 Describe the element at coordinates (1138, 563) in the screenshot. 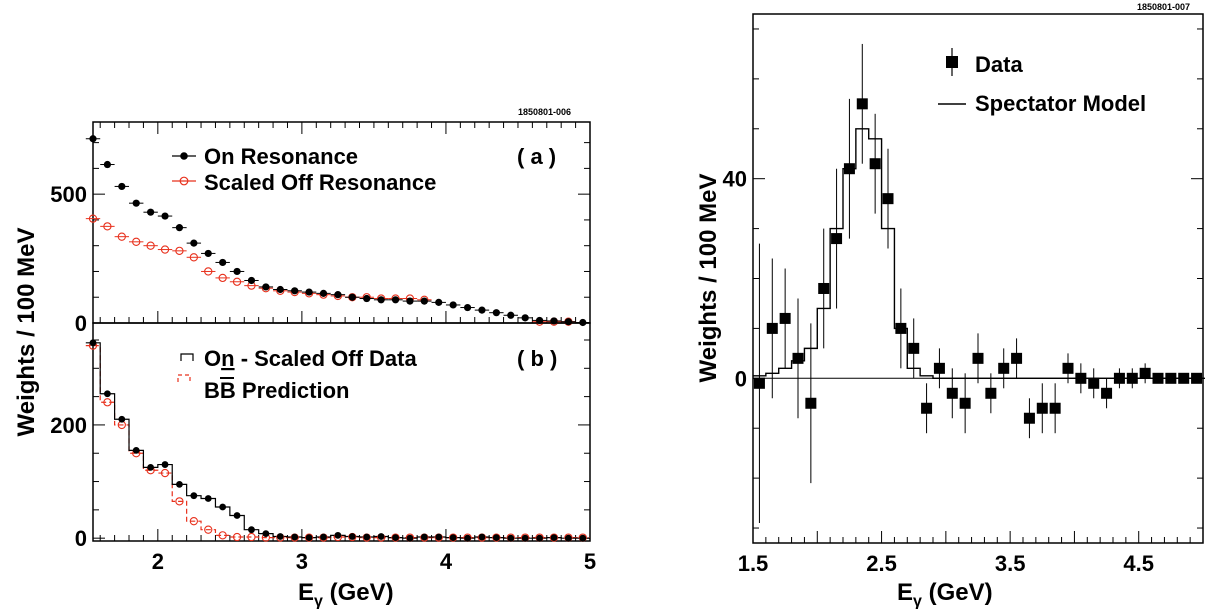

I see `x-tick-label: 4.5` at that location.